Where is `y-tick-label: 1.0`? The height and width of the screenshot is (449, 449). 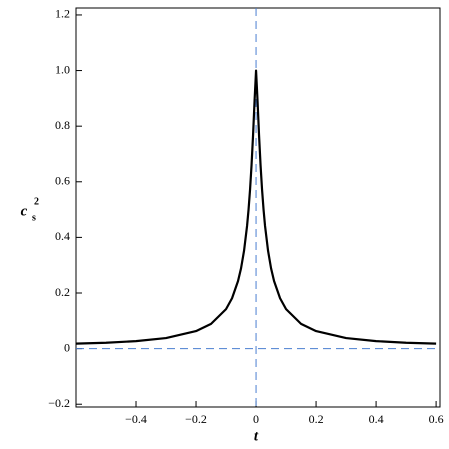
y-tick-label: 1.0 is located at coordinates (62, 69).